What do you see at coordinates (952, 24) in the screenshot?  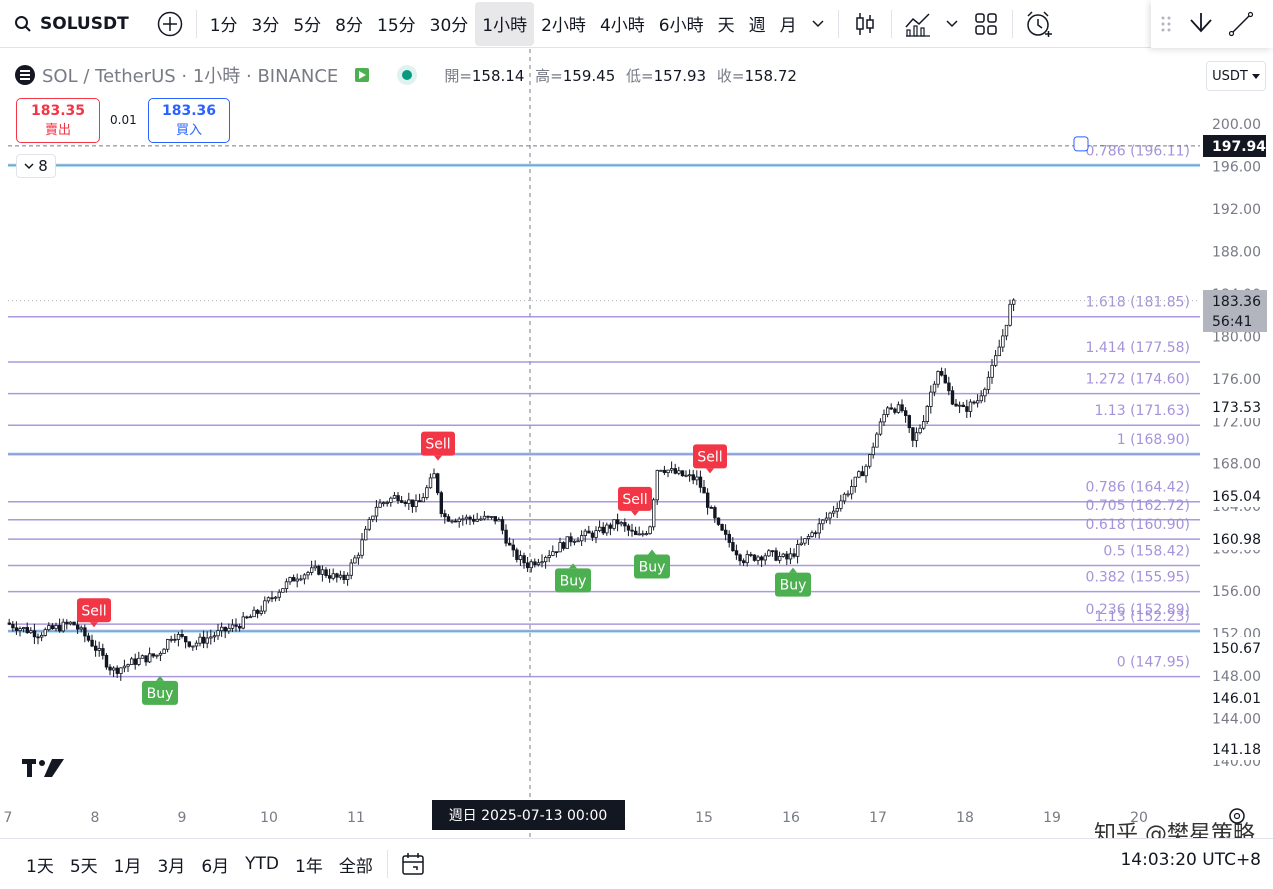 I see `indicators-dropdown` at bounding box center [952, 24].